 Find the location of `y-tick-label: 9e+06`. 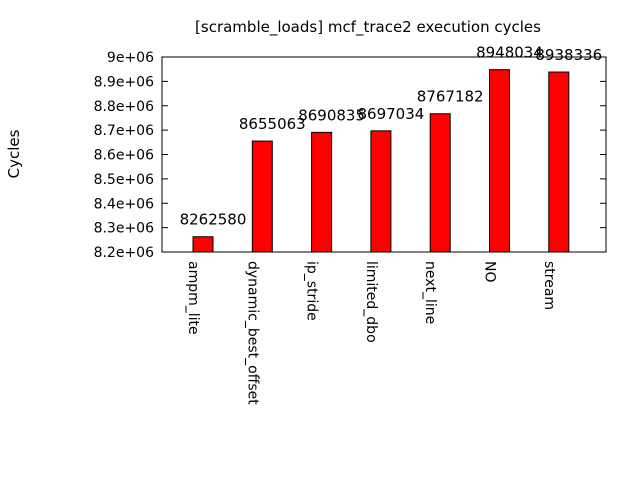

y-tick-label: 9e+06 is located at coordinates (130, 58).